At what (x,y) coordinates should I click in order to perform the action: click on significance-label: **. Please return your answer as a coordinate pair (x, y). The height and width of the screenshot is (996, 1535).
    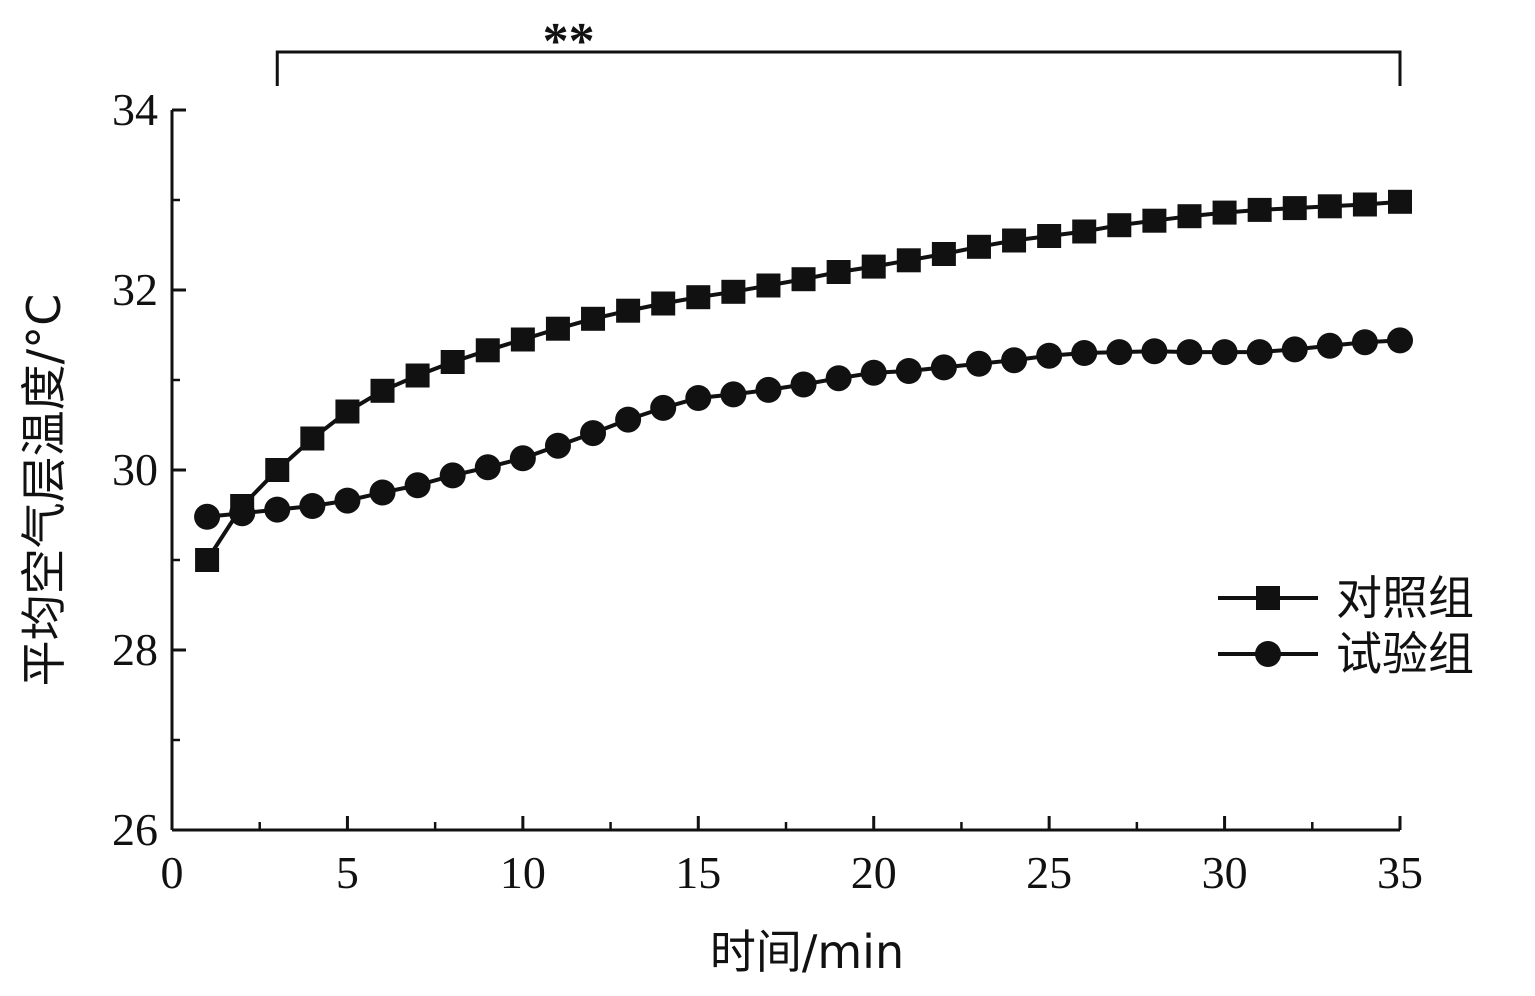
    Looking at the image, I should click on (569, 41).